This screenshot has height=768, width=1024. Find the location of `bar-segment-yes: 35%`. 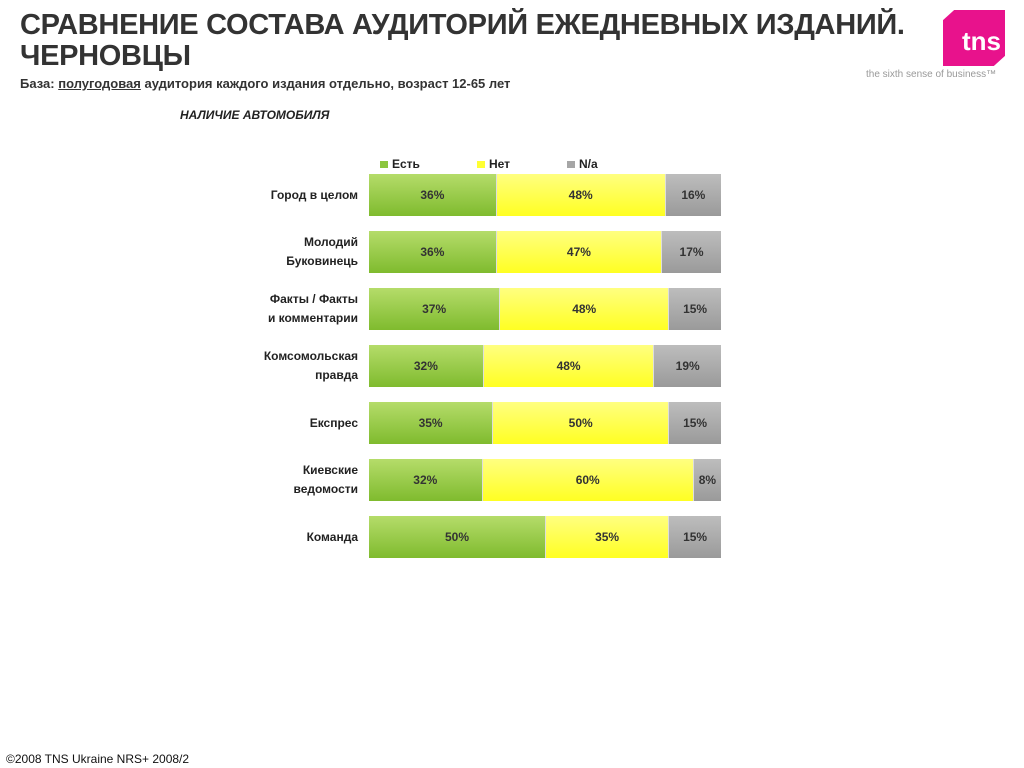

bar-segment-yes: 35% is located at coordinates (431, 423).